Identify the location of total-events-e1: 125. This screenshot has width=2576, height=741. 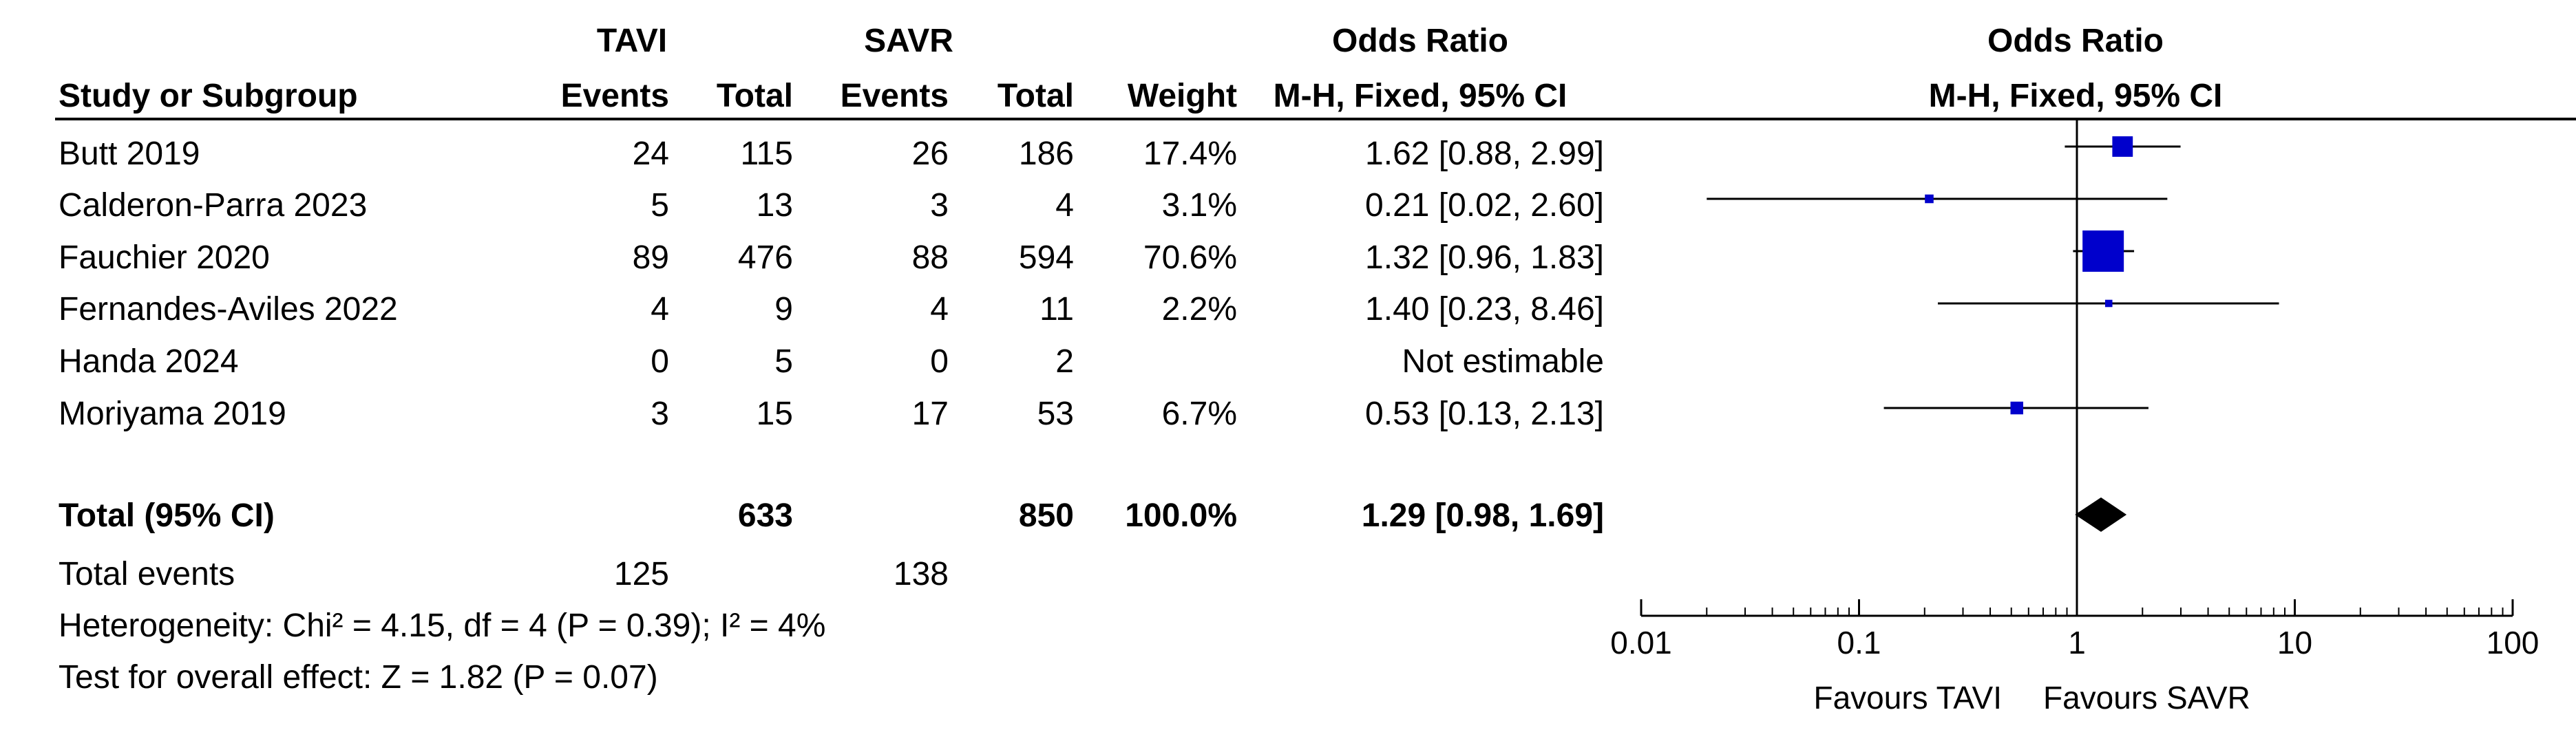
(642, 574).